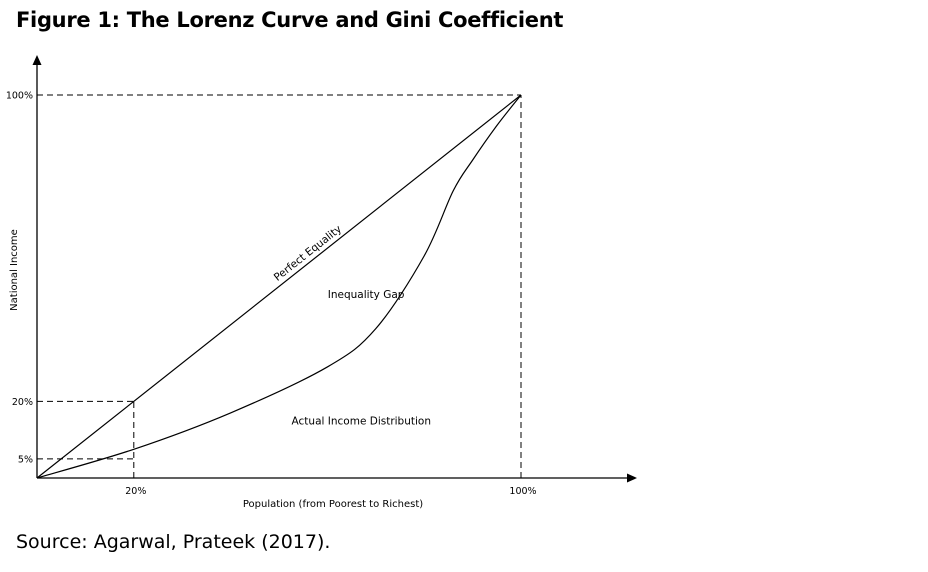 The image size is (928, 572). Describe the element at coordinates (308, 253) in the screenshot. I see `annotation-perfect-equality: Perfect Equality` at that location.